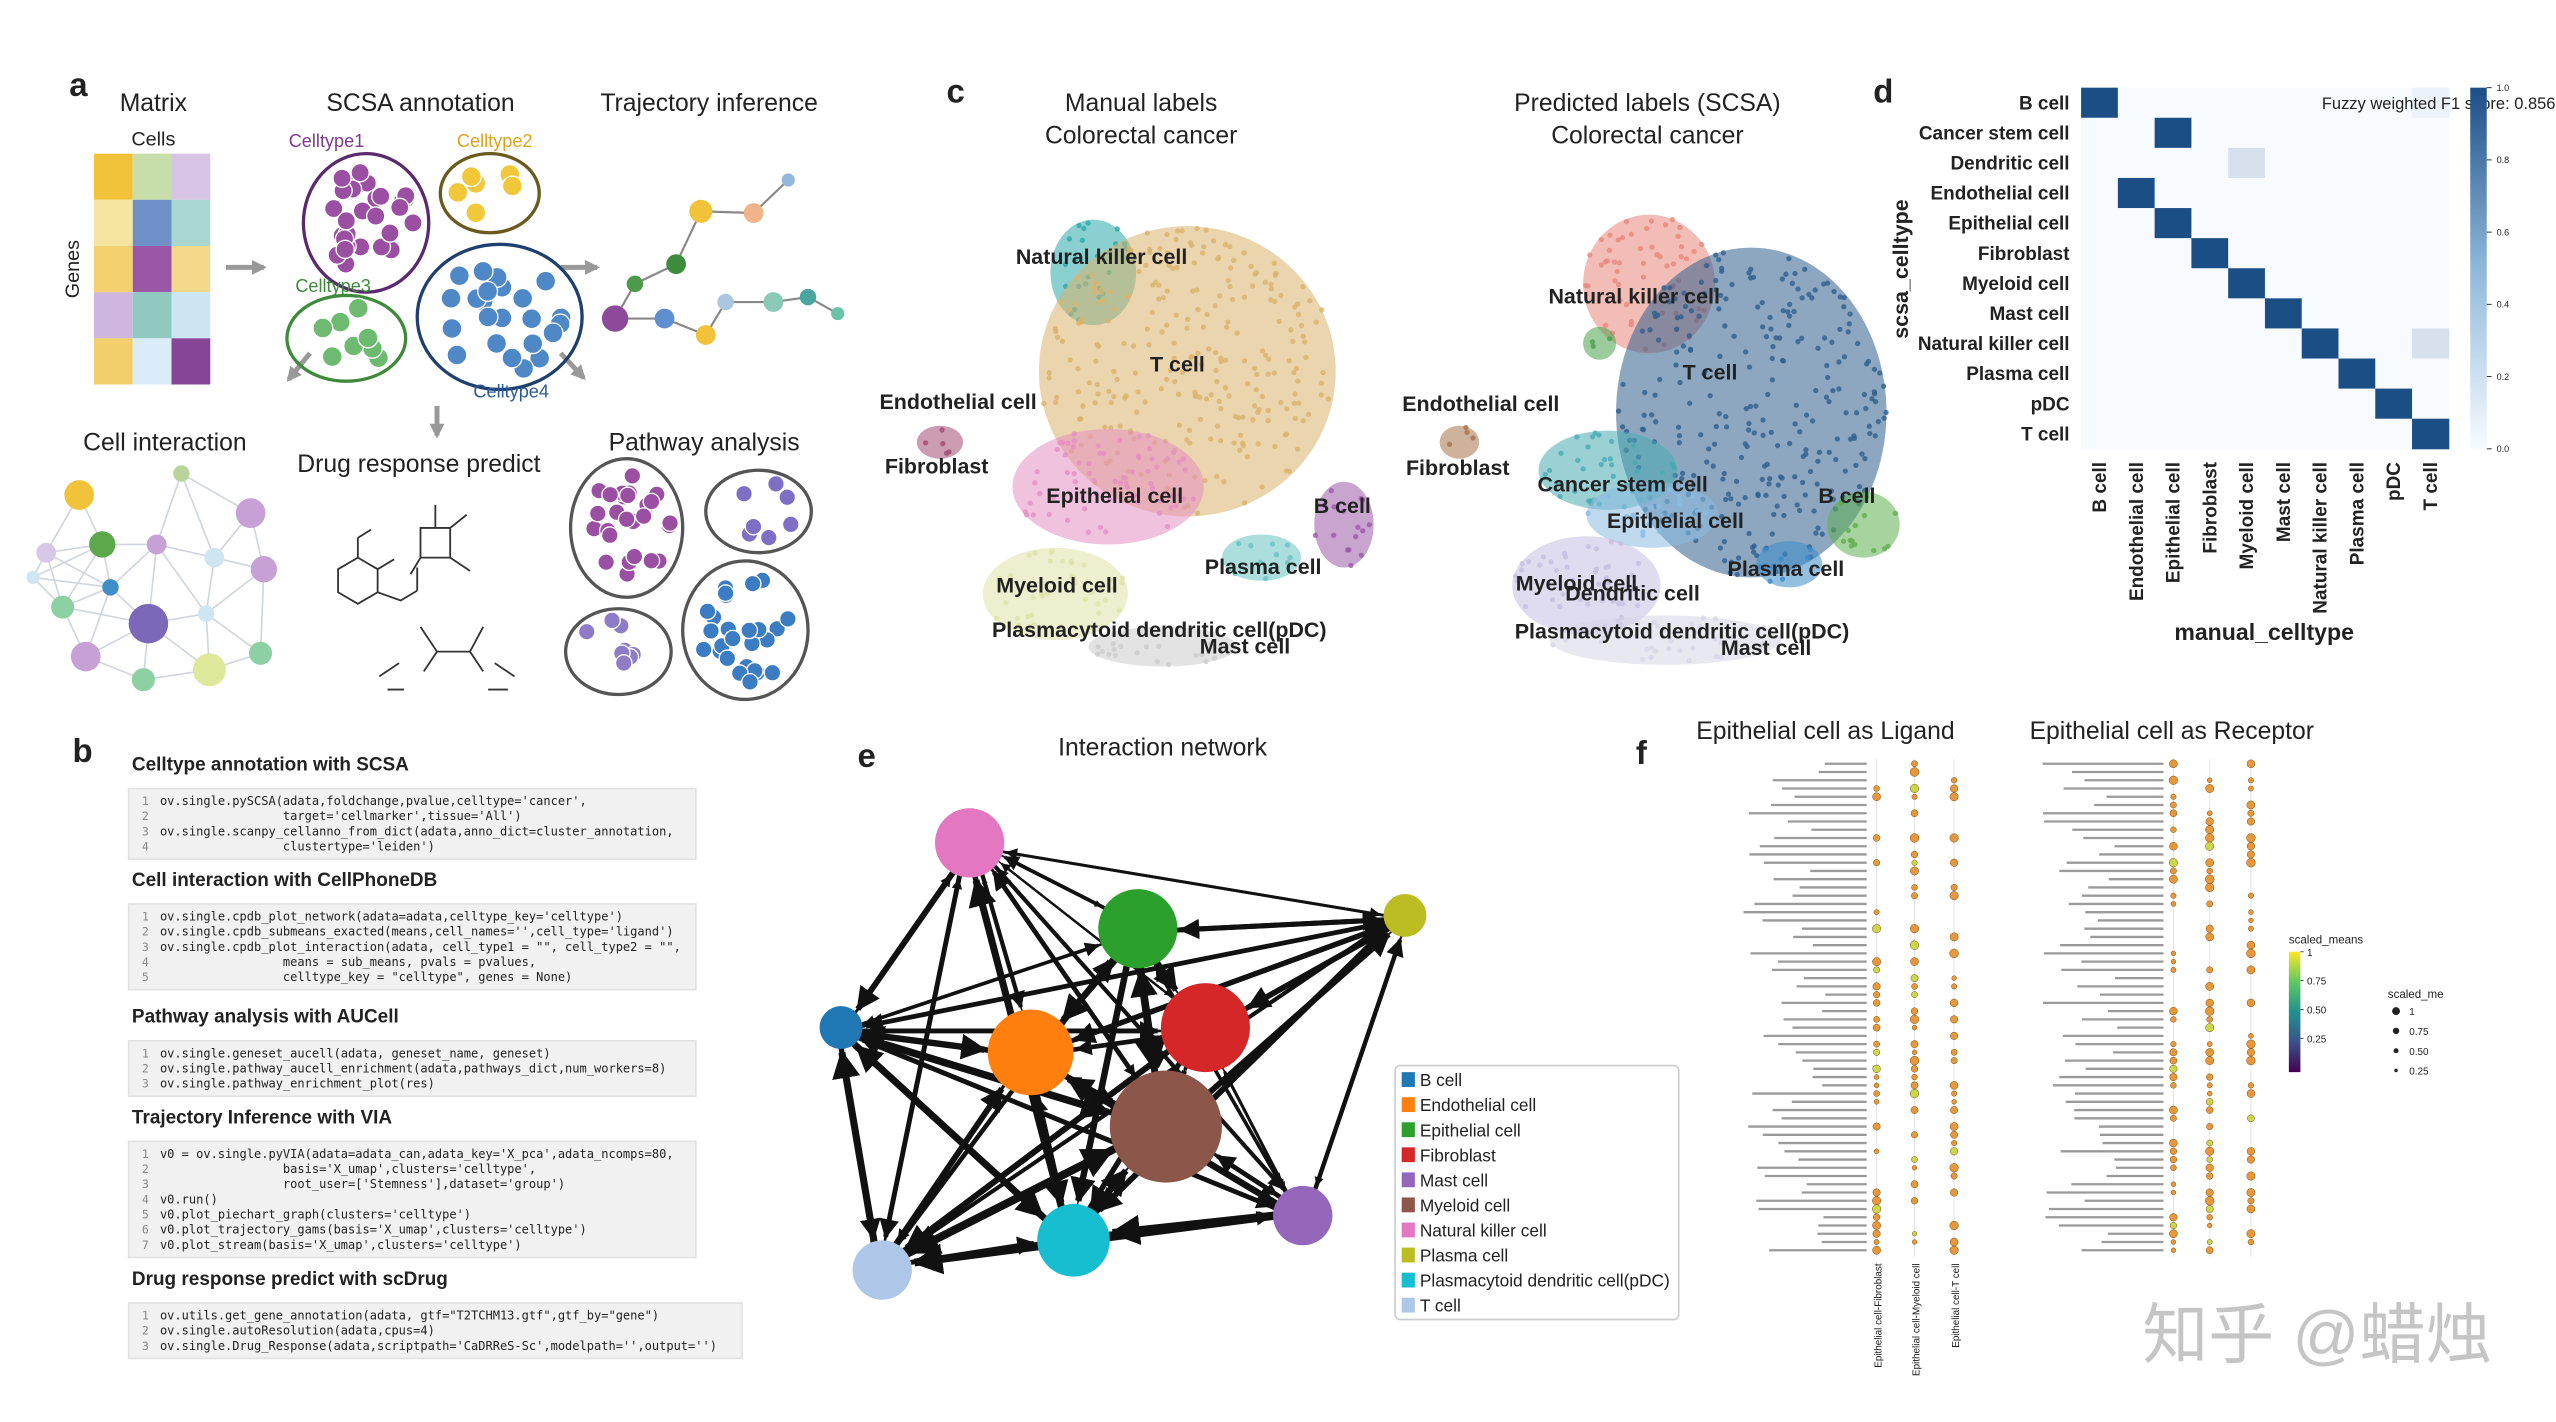  What do you see at coordinates (2478, 268) in the screenshot?
I see `colorbar` at bounding box center [2478, 268].